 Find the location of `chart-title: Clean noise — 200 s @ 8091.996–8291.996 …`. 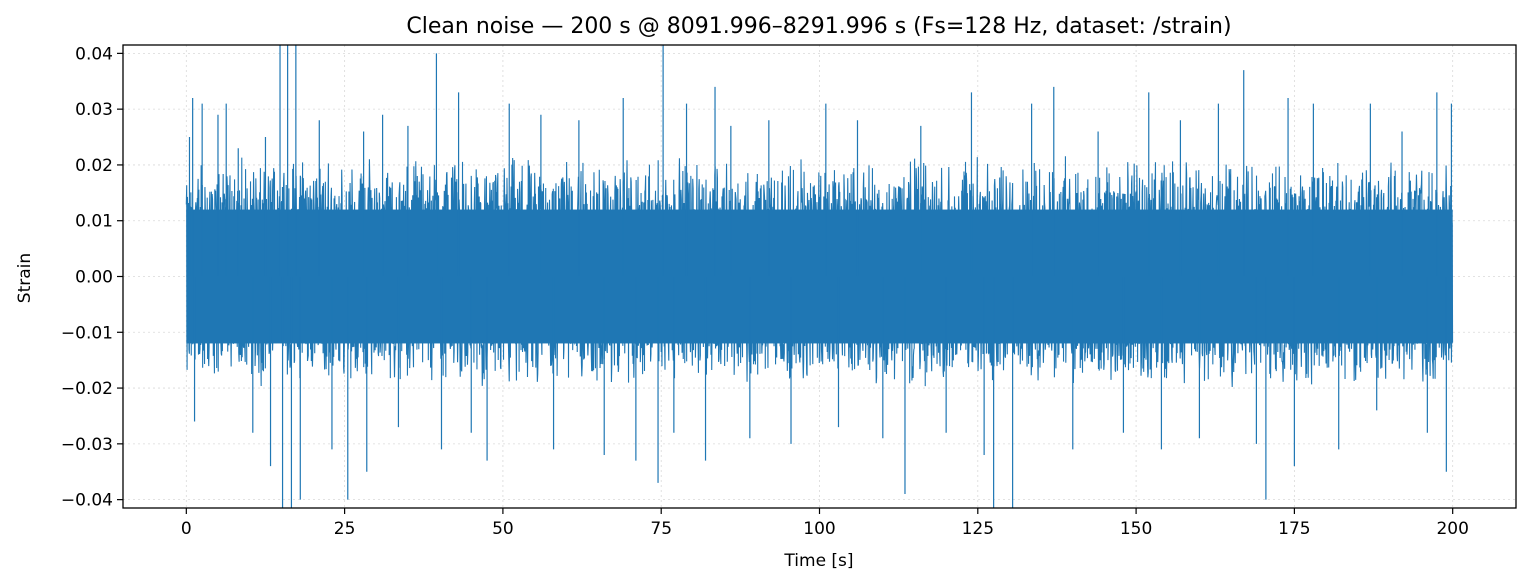

chart-title: Clean noise — 200 s @ 8091.996–8291.996 … is located at coordinates (818, 26).